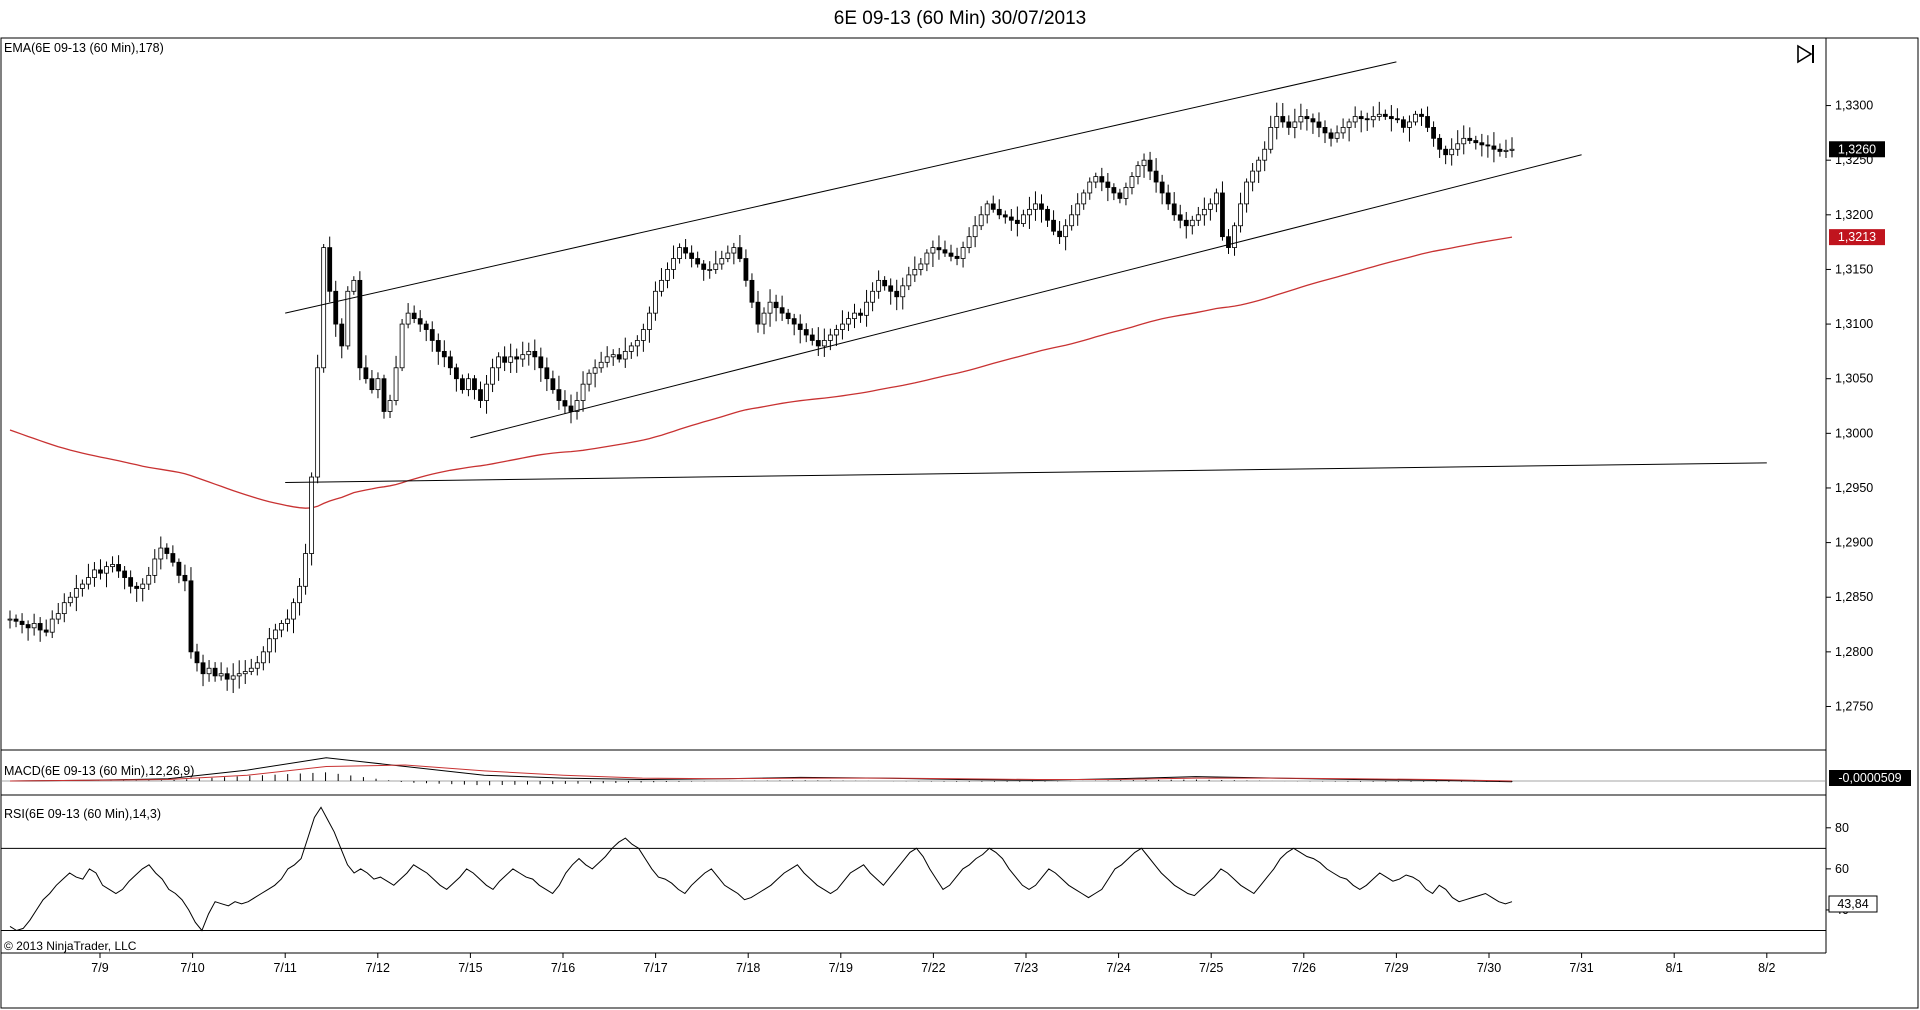 This screenshot has width=1920, height=1010. I want to click on x-tick-label: 7/9, so click(99, 968).